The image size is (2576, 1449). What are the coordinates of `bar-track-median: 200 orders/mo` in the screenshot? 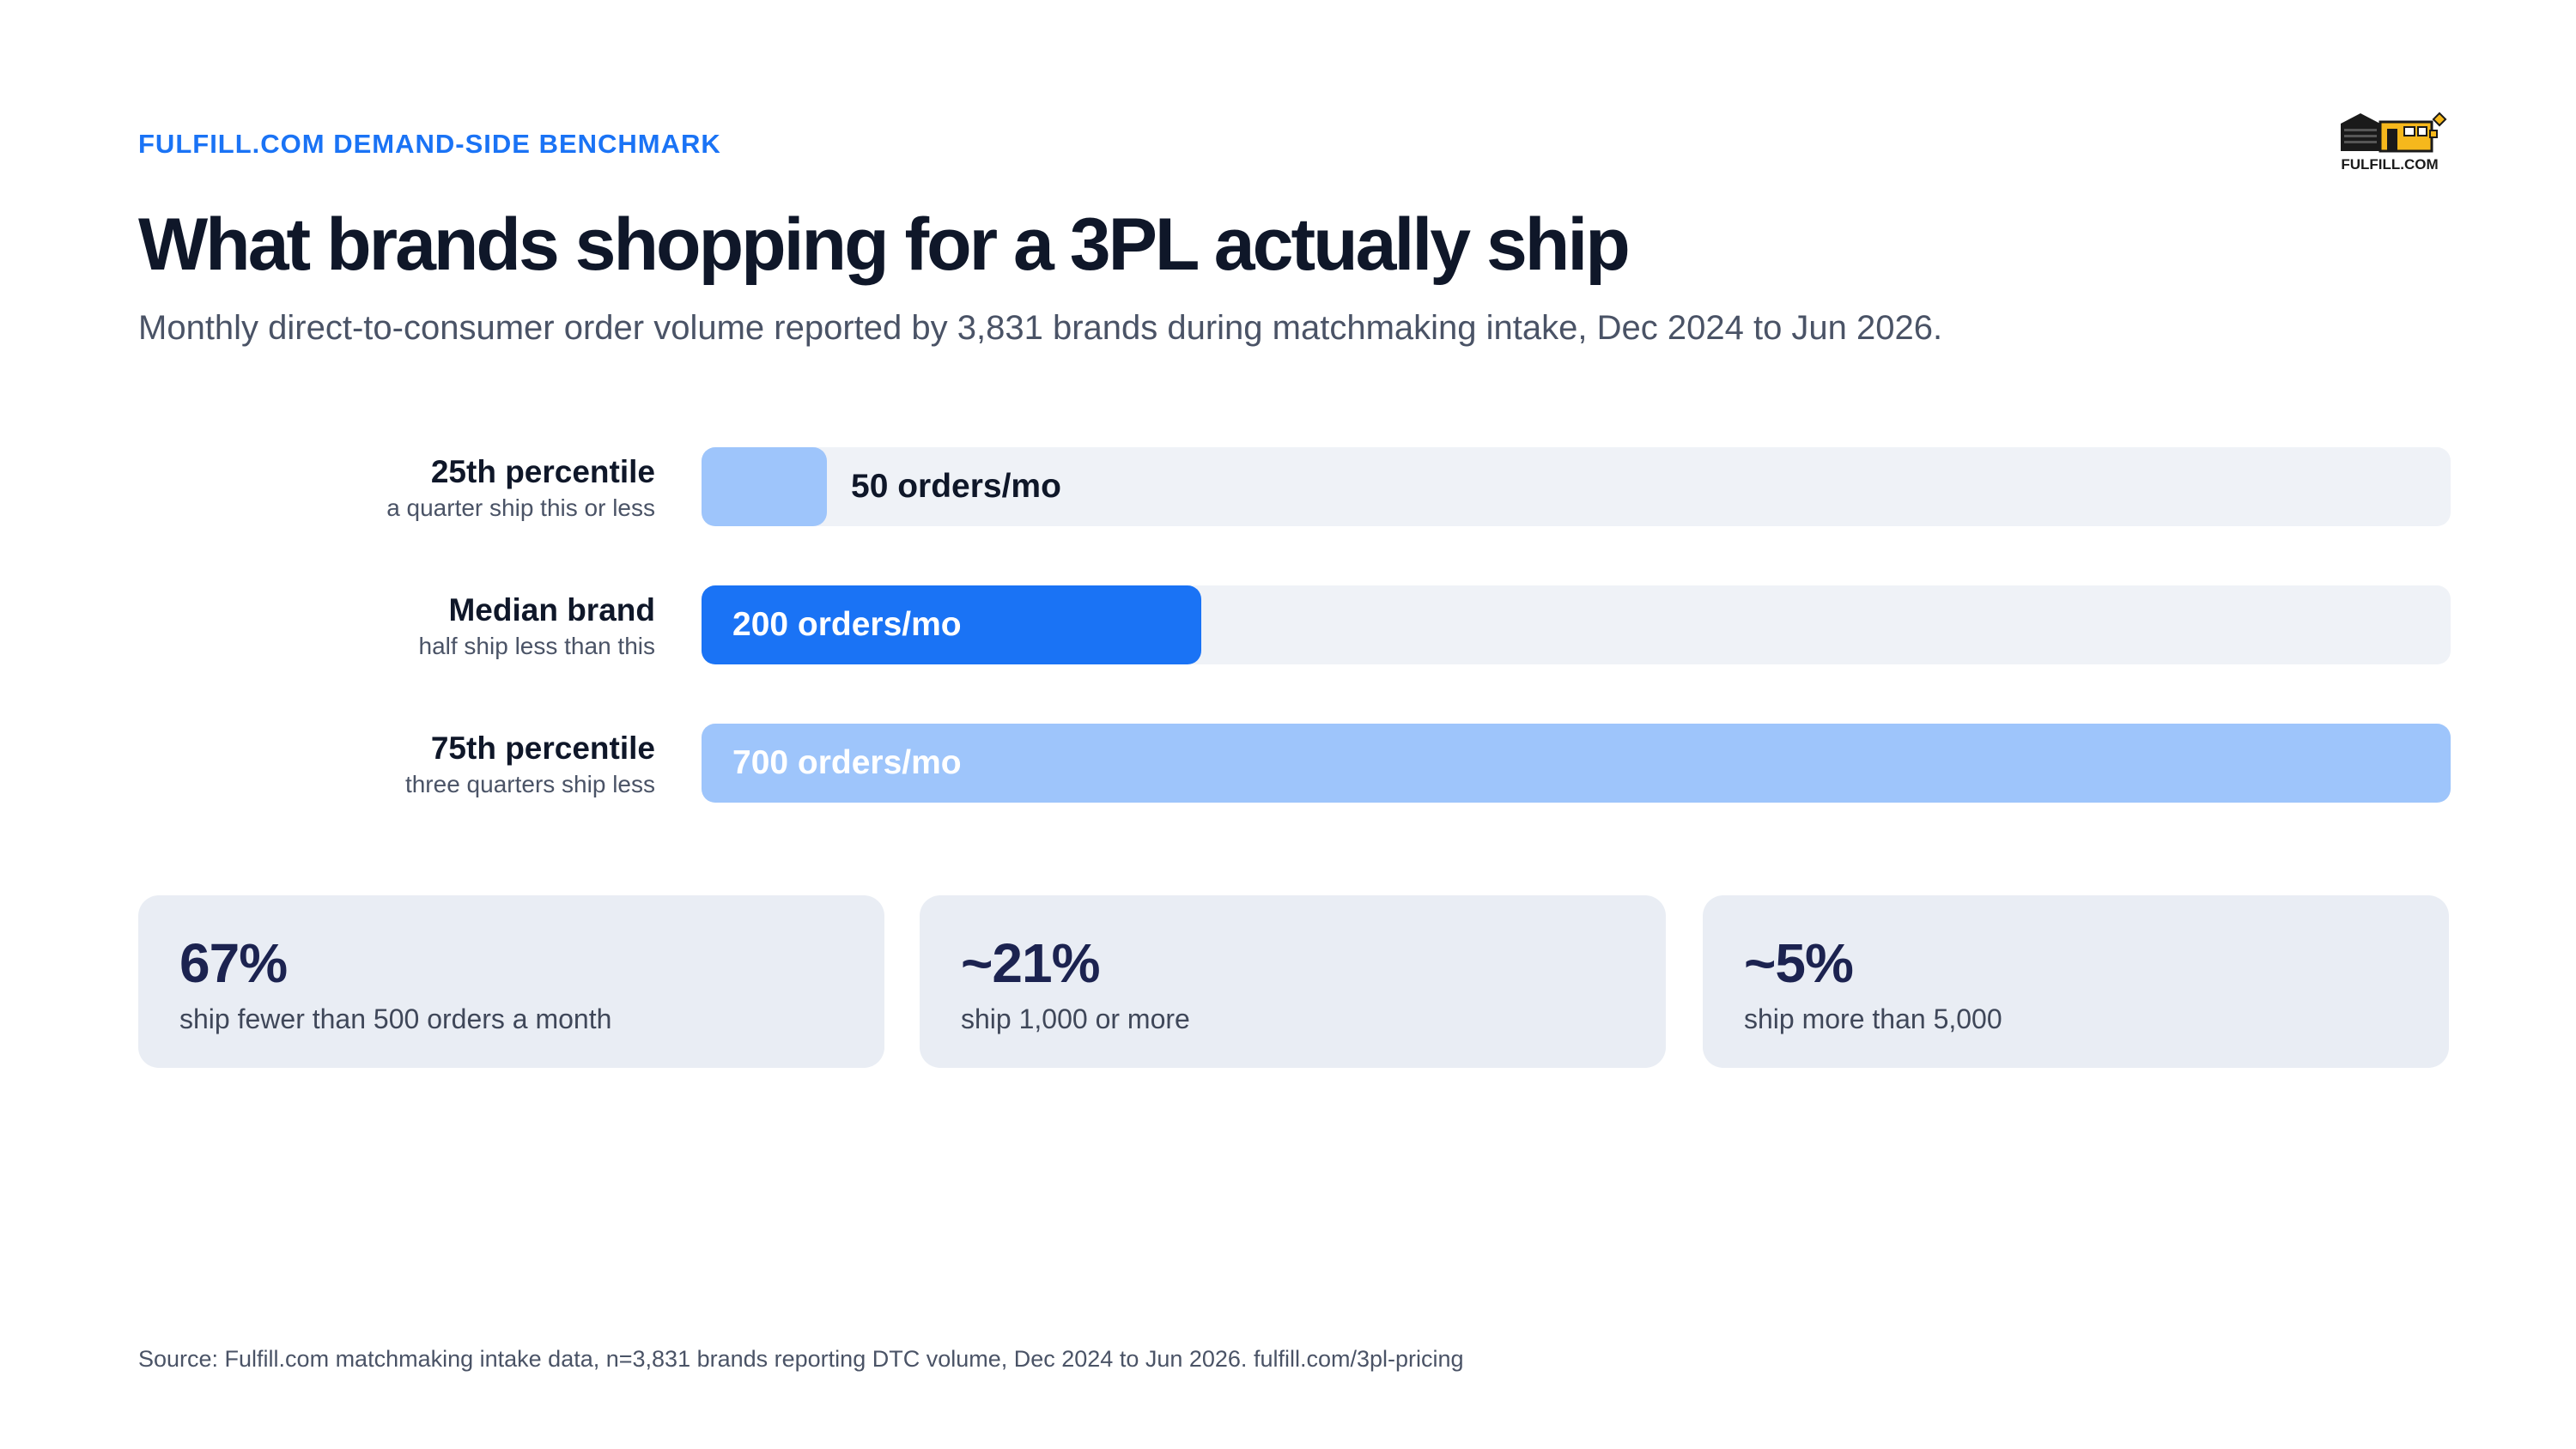 It's located at (1576, 624).